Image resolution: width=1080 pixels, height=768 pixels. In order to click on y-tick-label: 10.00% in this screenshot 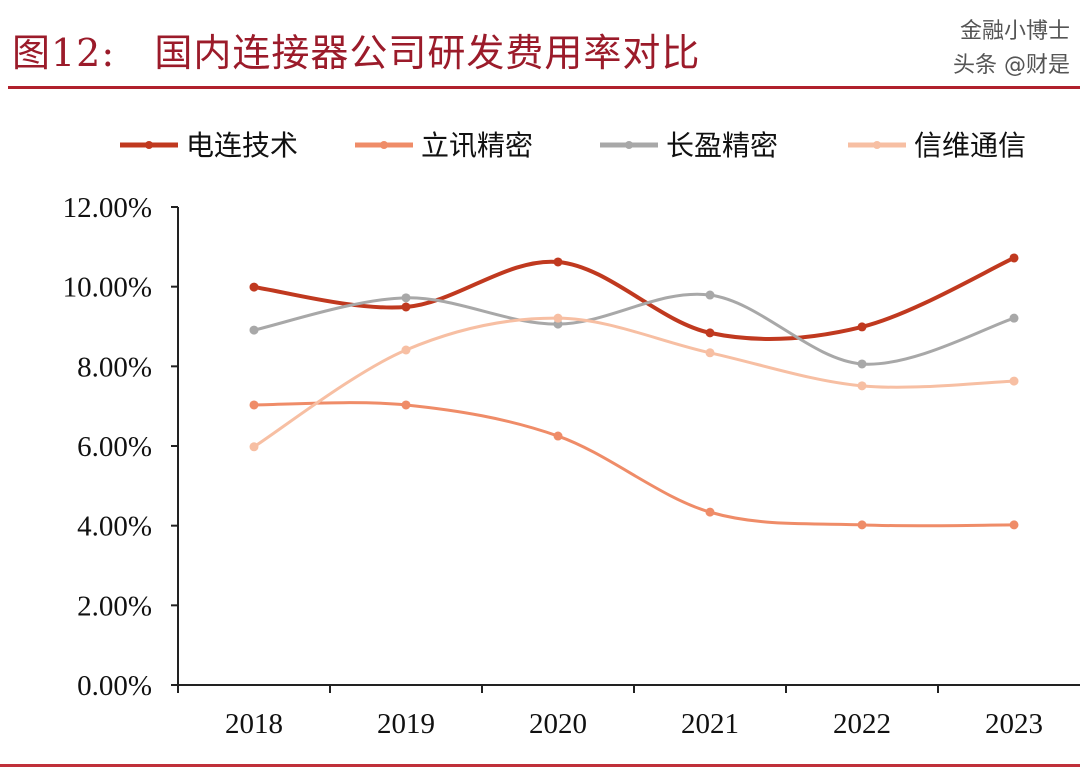, I will do `click(107, 288)`.